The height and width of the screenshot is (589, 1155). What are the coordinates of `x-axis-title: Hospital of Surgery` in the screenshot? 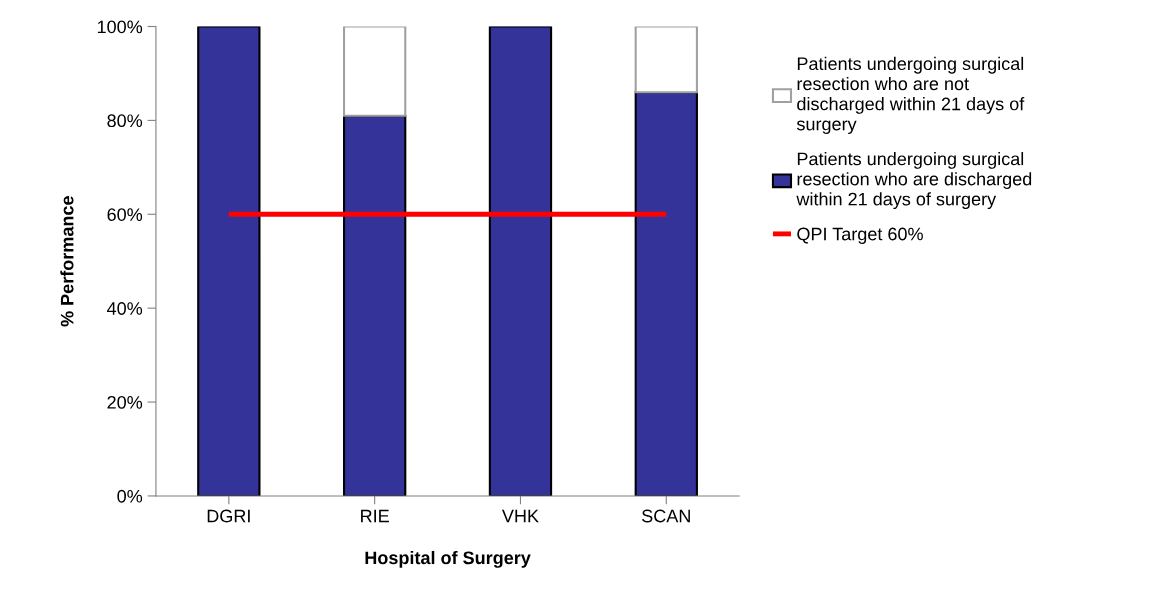 It's located at (448, 559).